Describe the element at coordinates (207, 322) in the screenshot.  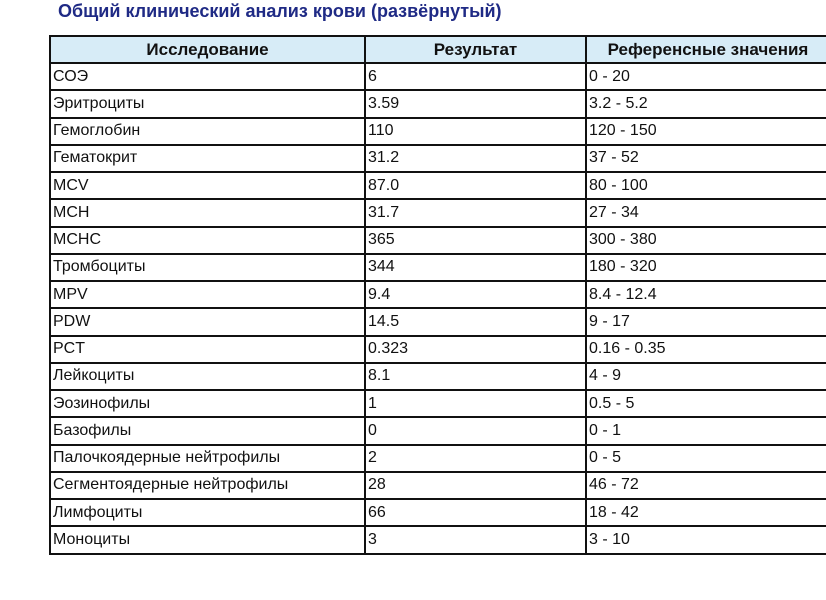
I see `cell-test-name: PDW` at that location.